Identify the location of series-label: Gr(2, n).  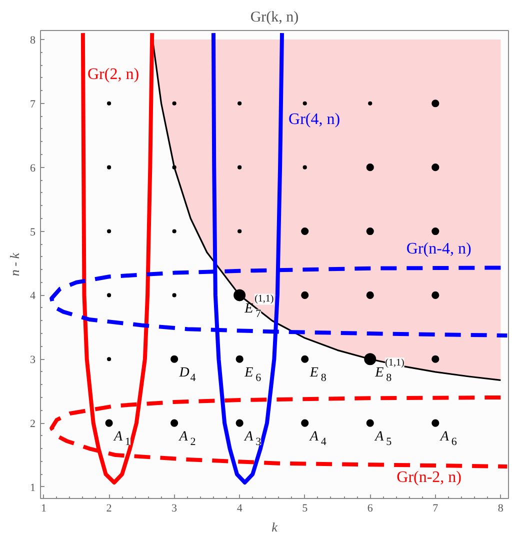
(113, 75).